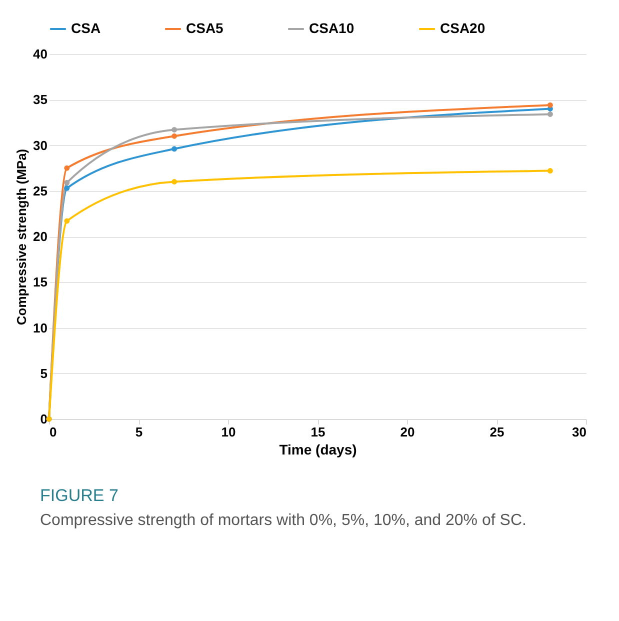  I want to click on caption: FIGURE 7, so click(80, 496).